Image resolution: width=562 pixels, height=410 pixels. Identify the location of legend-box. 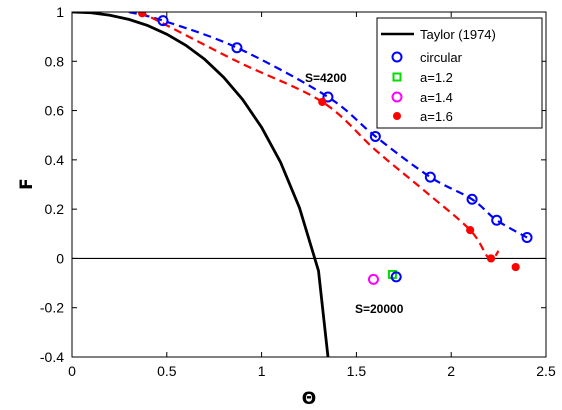
(459, 73).